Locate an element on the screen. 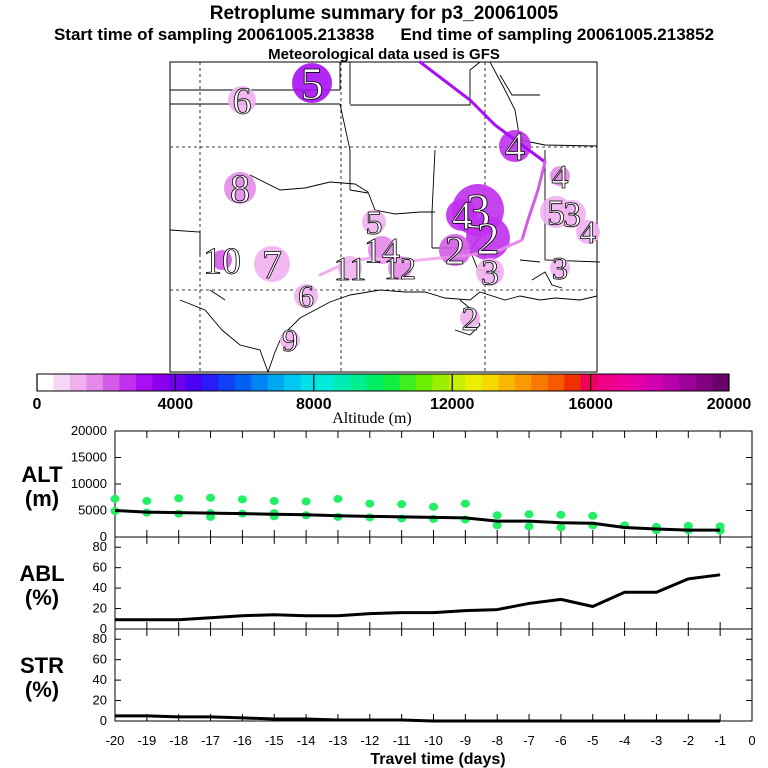  altitude-colorbar: 0 4000 8000 12000 16000 20000 is located at coordinates (392, 393).